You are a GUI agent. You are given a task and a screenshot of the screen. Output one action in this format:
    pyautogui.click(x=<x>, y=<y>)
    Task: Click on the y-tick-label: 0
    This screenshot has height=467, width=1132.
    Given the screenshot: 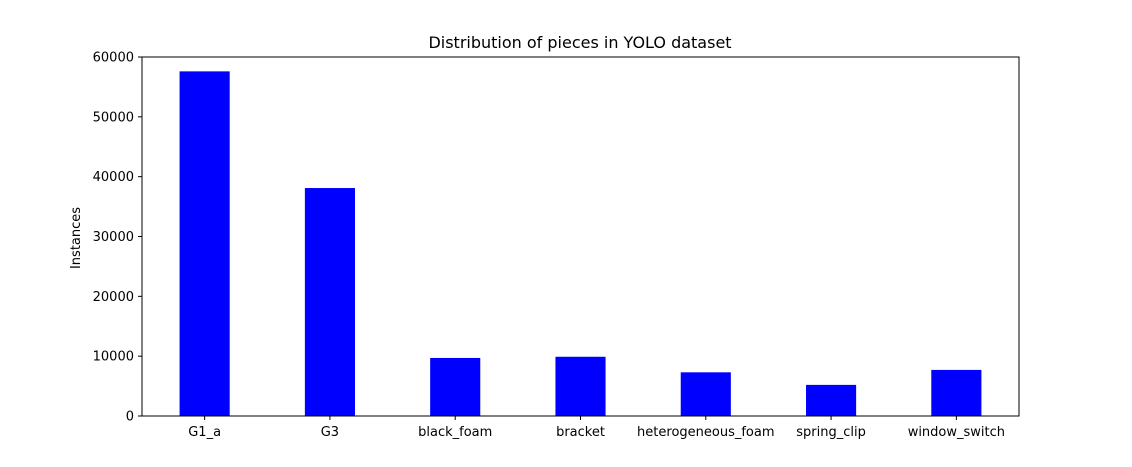 What is the action you would take?
    pyautogui.click(x=130, y=417)
    